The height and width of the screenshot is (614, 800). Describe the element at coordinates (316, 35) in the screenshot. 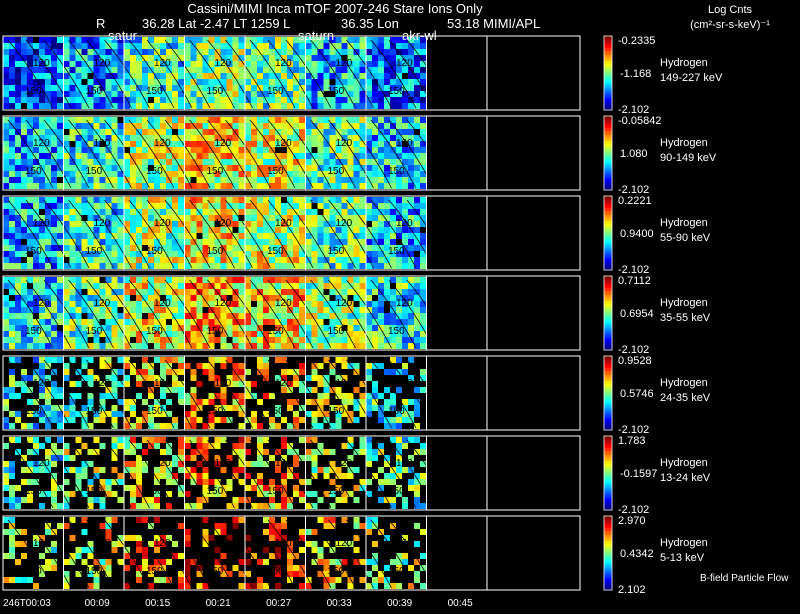

I see `saturn-label-2: saturn` at that location.